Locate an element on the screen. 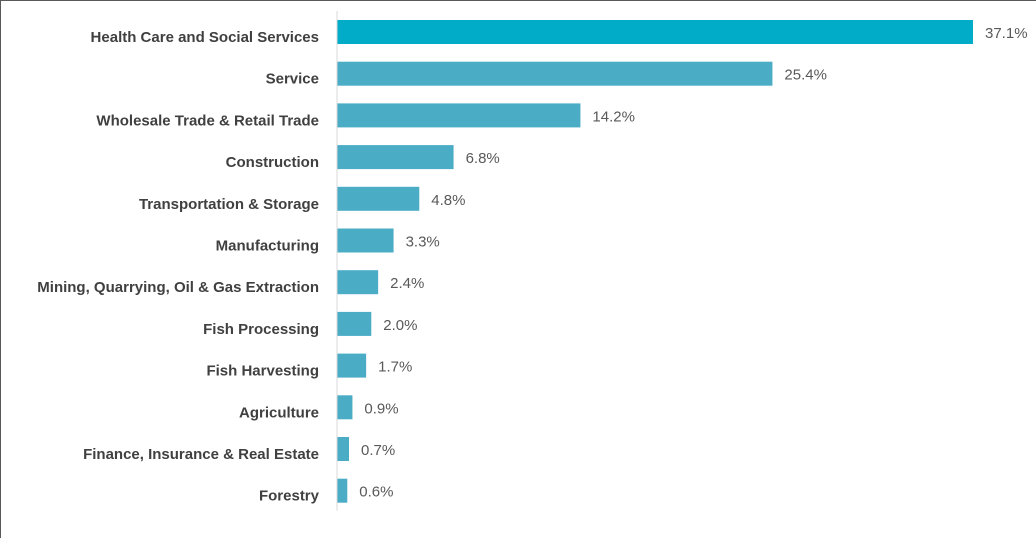 This screenshot has height=539, width=1036. value-label: 0.9% is located at coordinates (381, 408).